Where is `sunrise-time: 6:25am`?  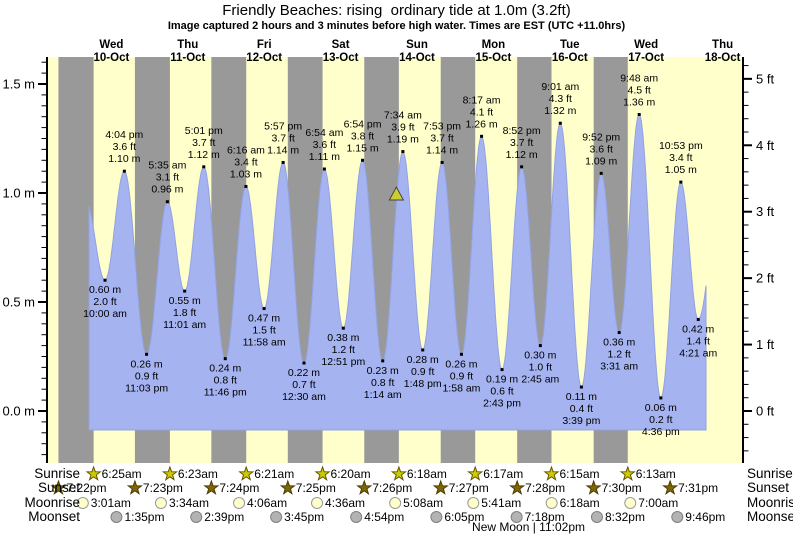
sunrise-time: 6:25am is located at coordinates (122, 474).